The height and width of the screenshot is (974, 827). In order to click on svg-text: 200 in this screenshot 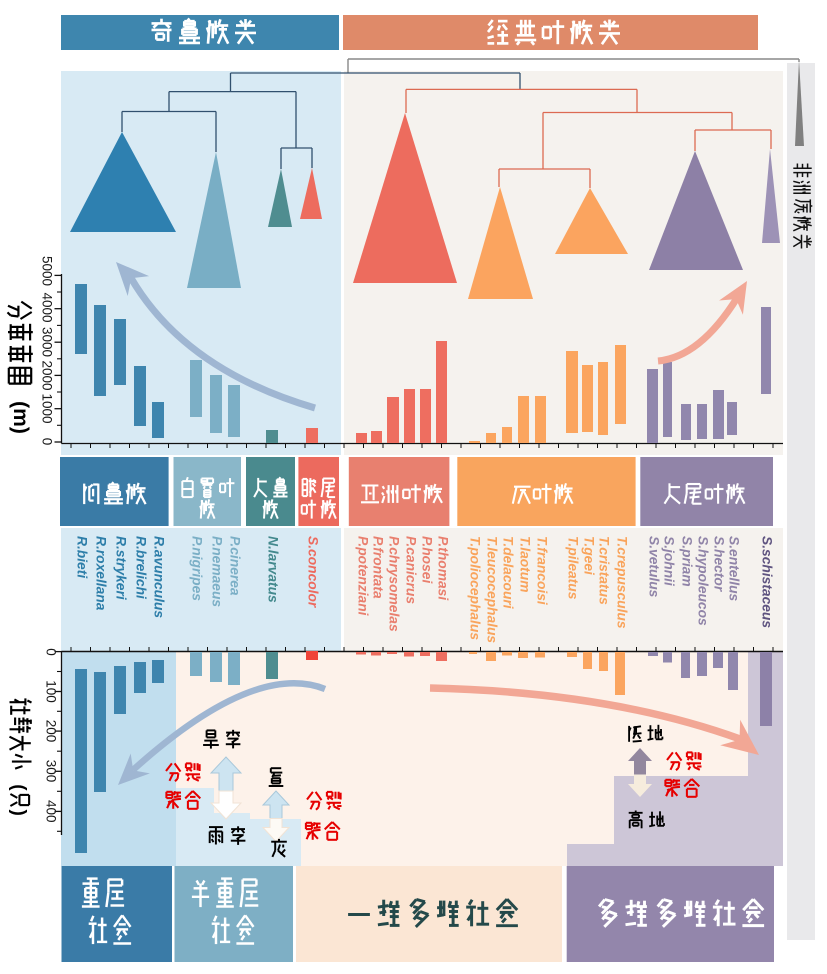, I will do `click(50, 731)`.